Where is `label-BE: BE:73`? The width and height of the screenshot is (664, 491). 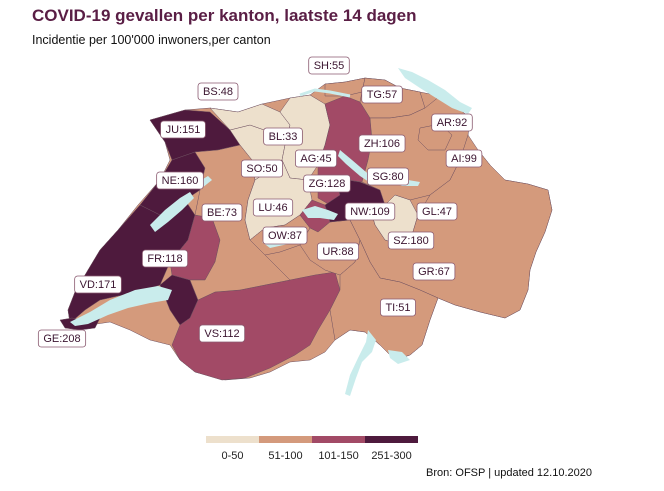
label-BE: BE:73 is located at coordinates (222, 212).